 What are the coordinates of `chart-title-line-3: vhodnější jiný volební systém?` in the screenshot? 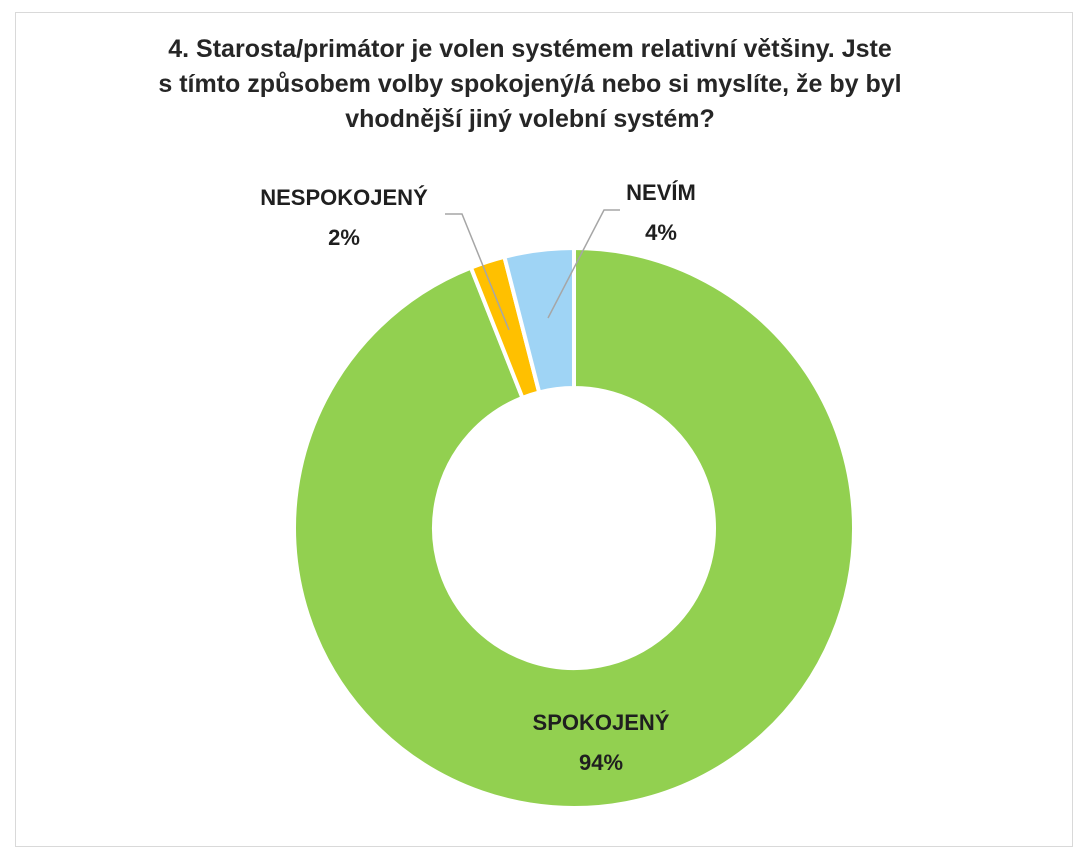 It's located at (530, 119).